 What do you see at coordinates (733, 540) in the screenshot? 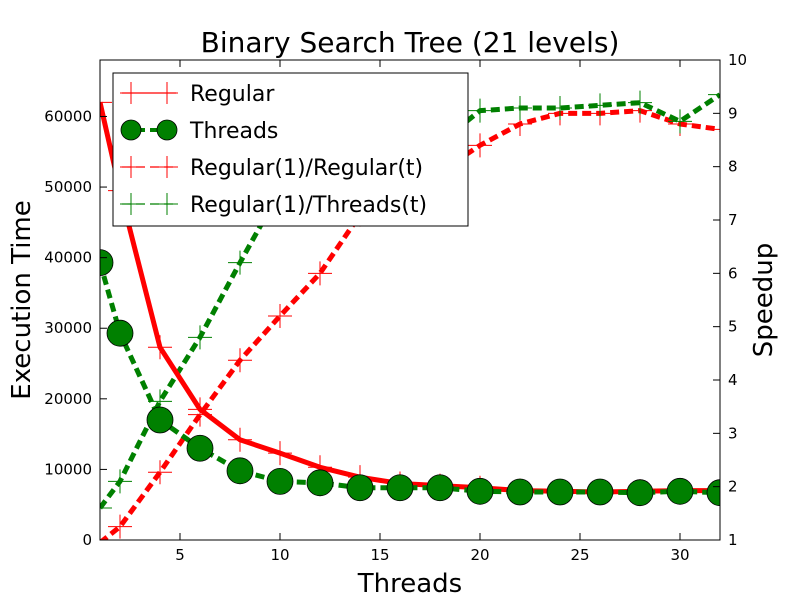
I see `y2-tick-label: 1` at bounding box center [733, 540].